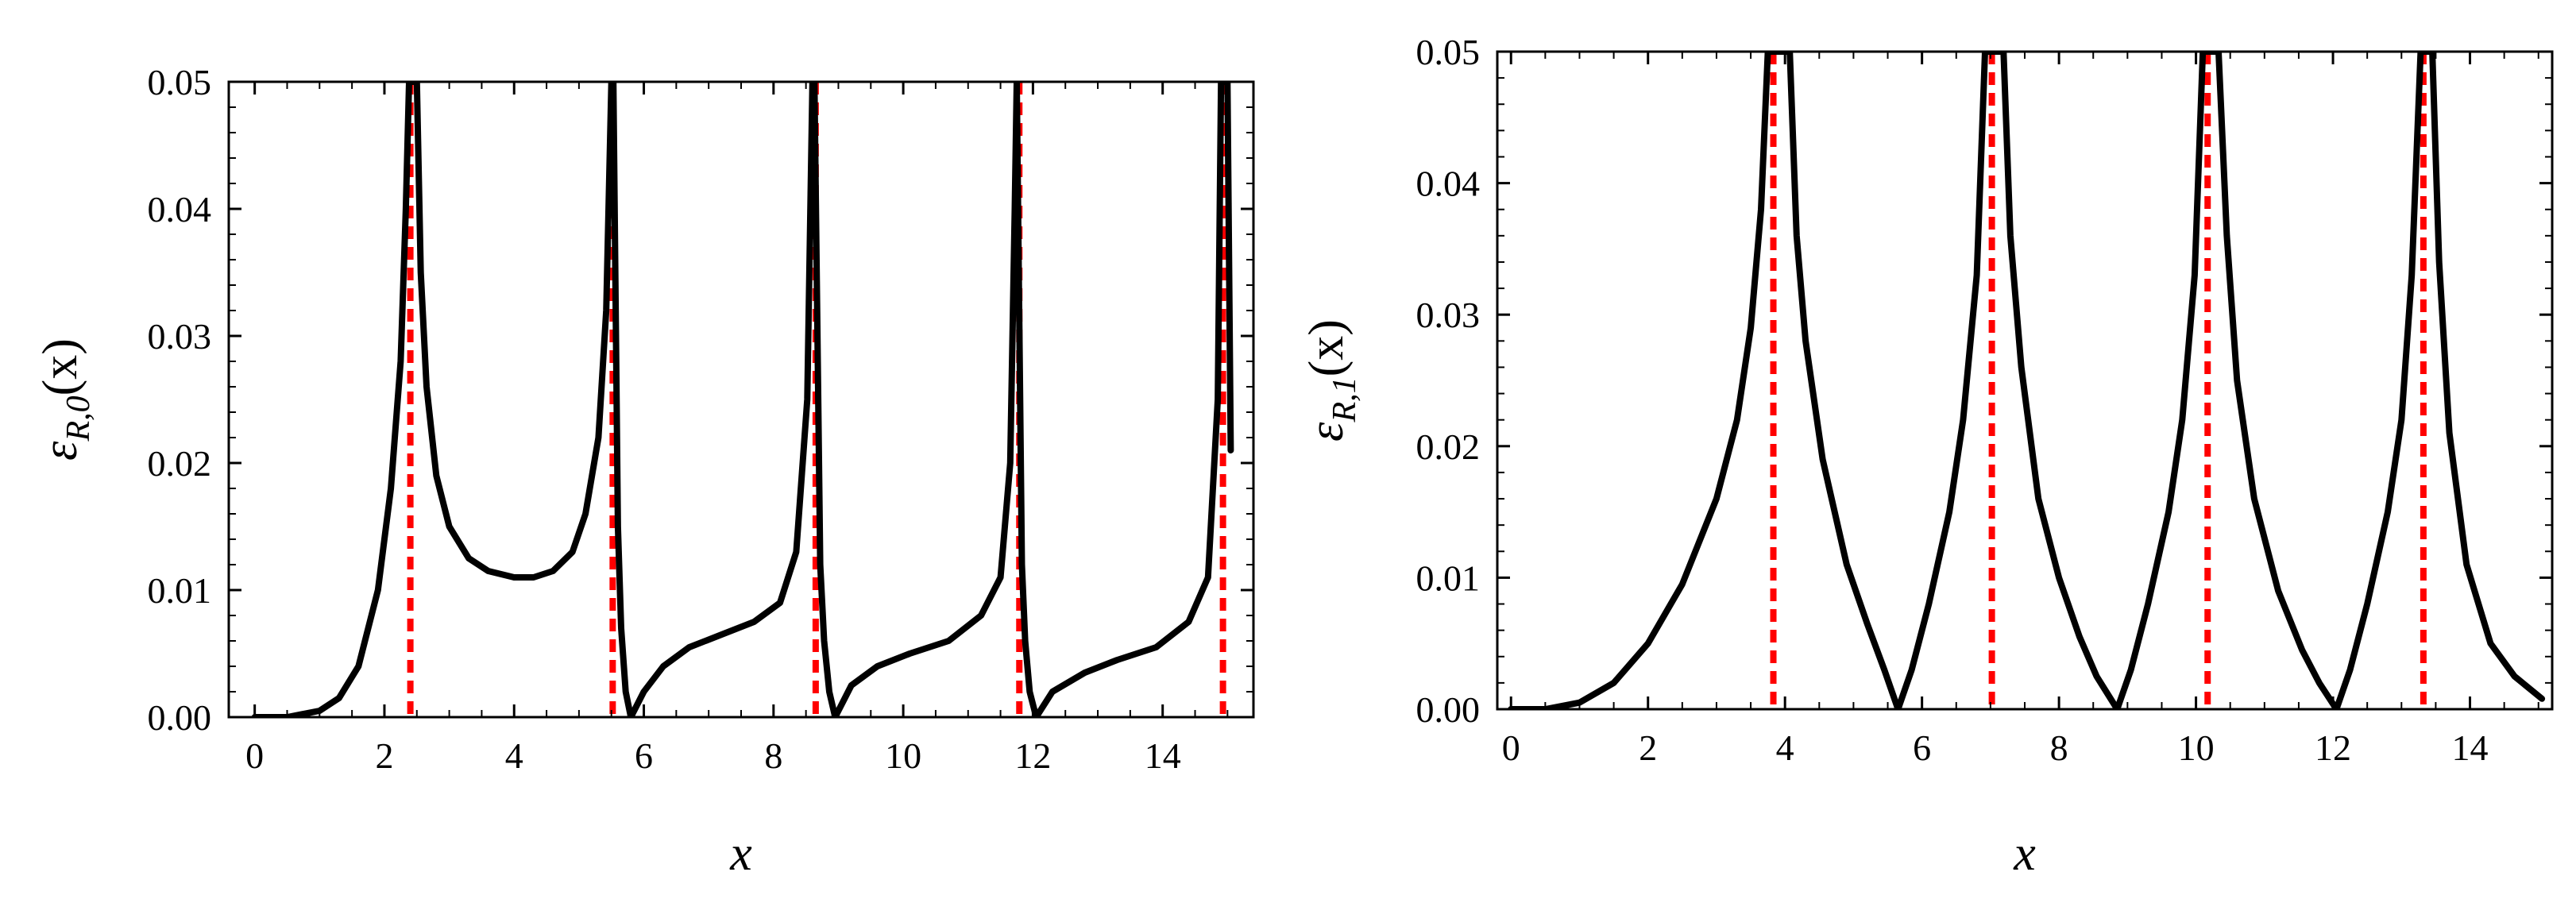 The width and height of the screenshot is (2576, 899). I want to click on y-axis-title: εR,1(x), so click(1331, 380).